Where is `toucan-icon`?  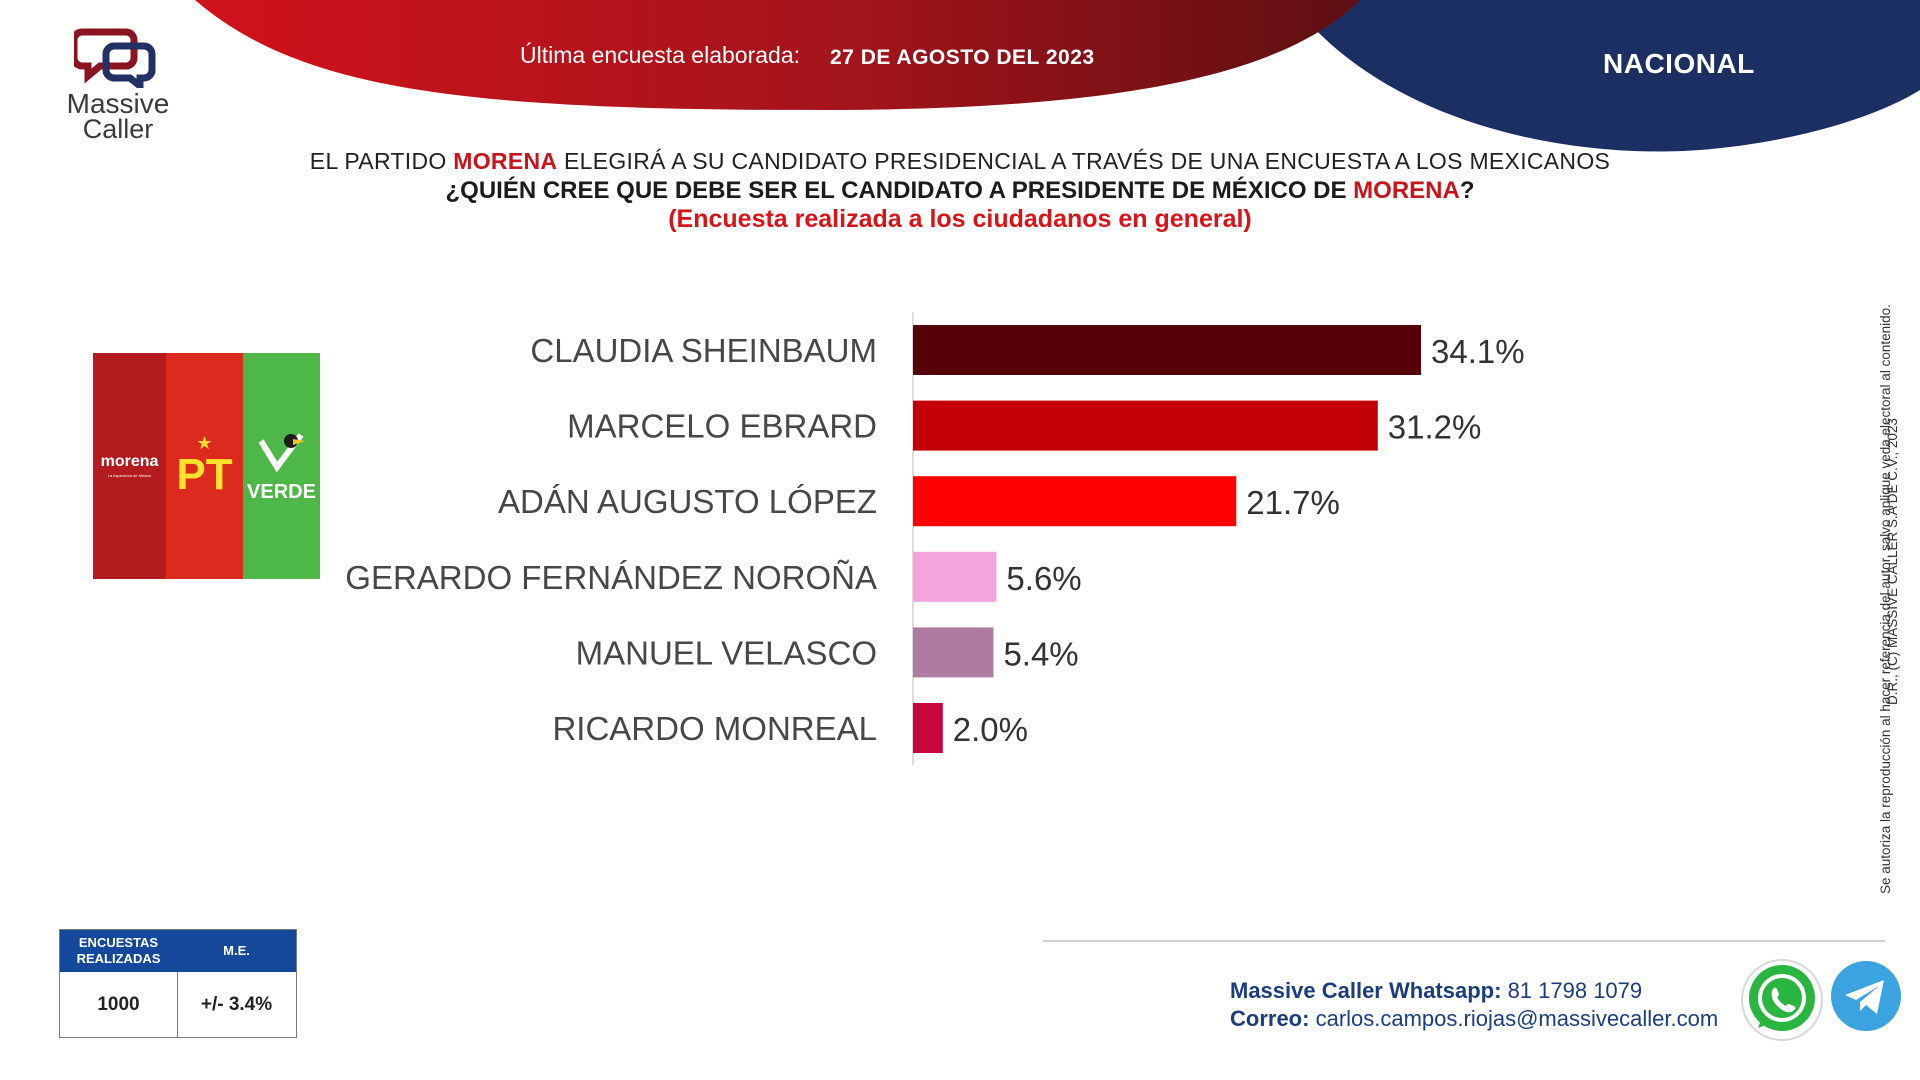 toucan-icon is located at coordinates (281, 453).